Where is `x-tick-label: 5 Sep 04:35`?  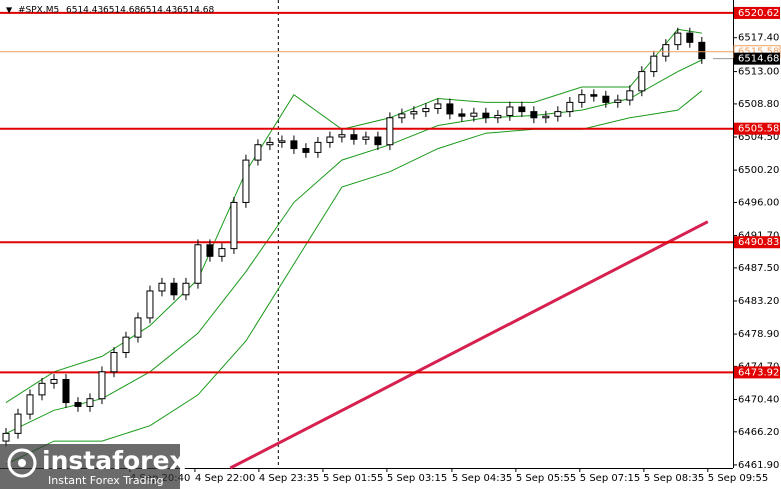 x-tick-label: 5 Sep 04:35 is located at coordinates (482, 478).